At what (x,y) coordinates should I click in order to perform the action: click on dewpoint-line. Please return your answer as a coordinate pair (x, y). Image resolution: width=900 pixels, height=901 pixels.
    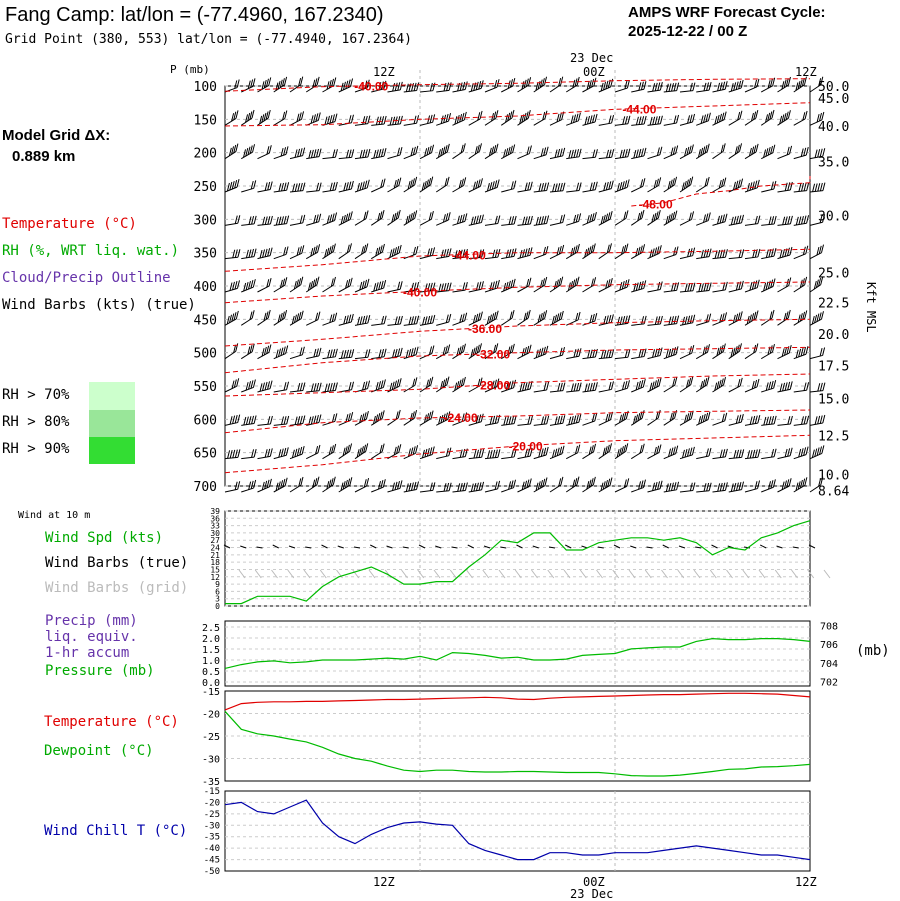
    Looking at the image, I should click on (517, 743).